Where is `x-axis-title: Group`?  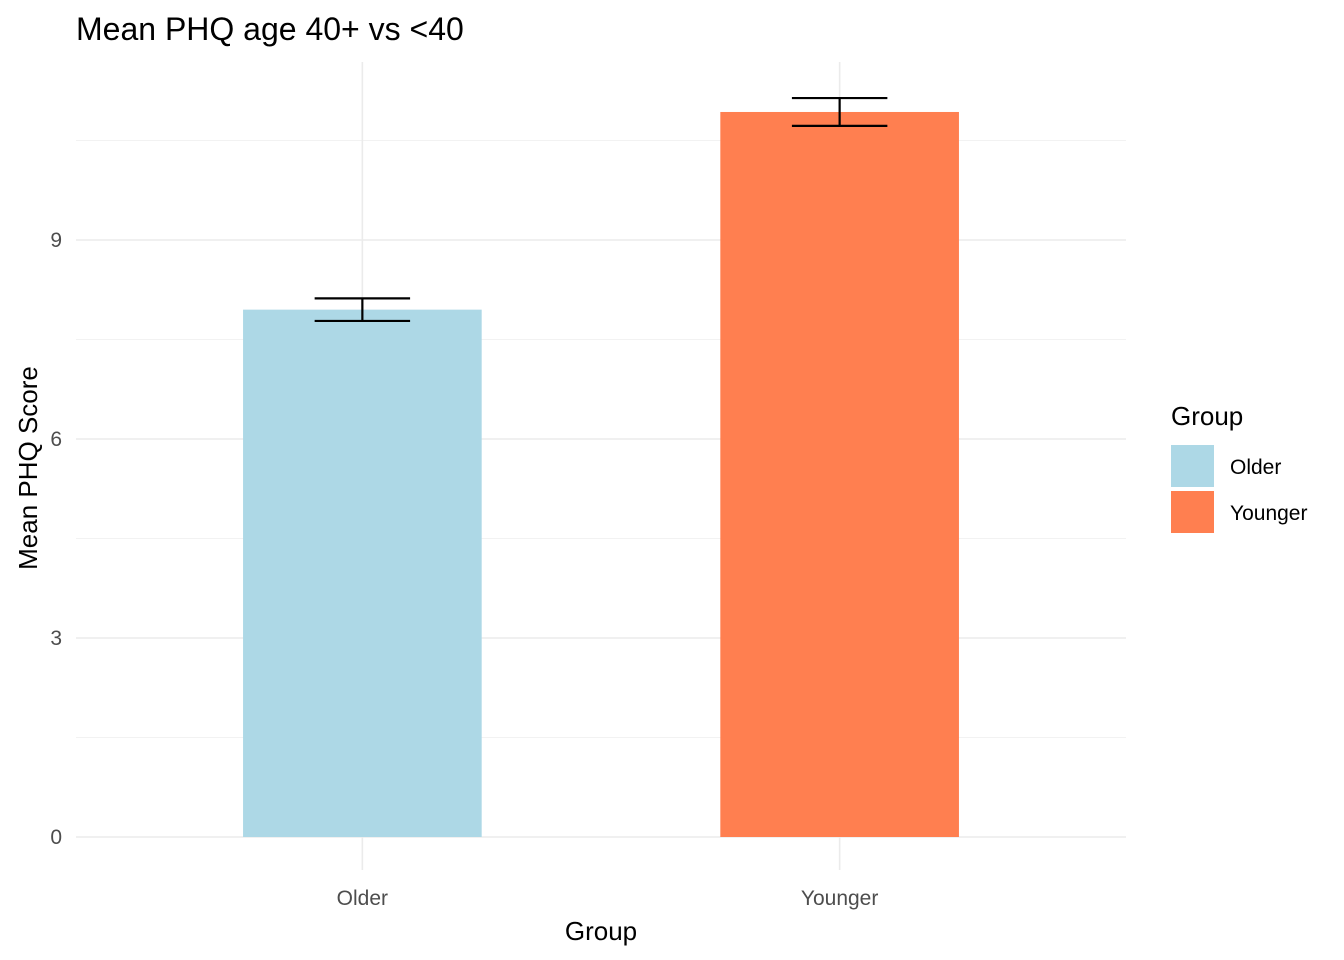 x-axis-title: Group is located at coordinates (601, 931).